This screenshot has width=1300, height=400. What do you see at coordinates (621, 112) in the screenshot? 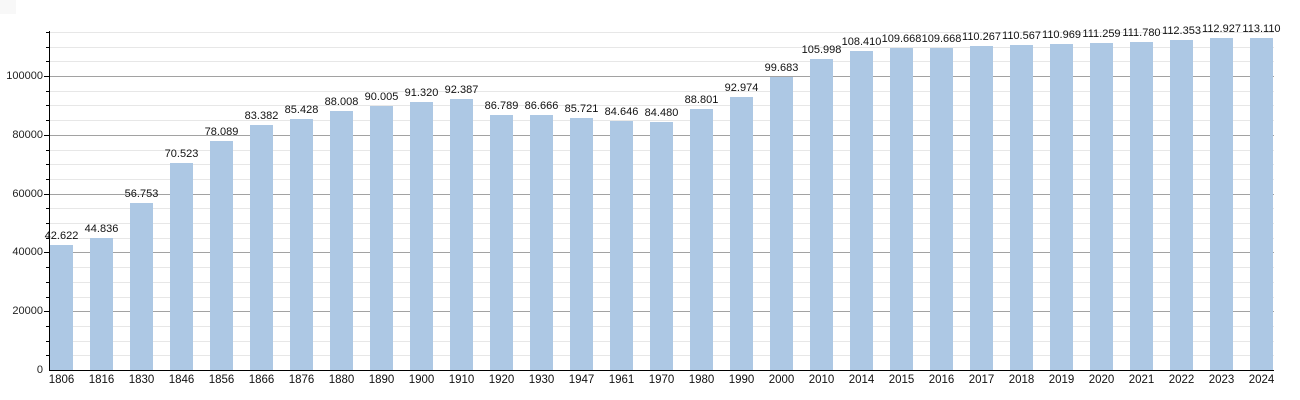
I see `bar-value-label: 84.646` at bounding box center [621, 112].